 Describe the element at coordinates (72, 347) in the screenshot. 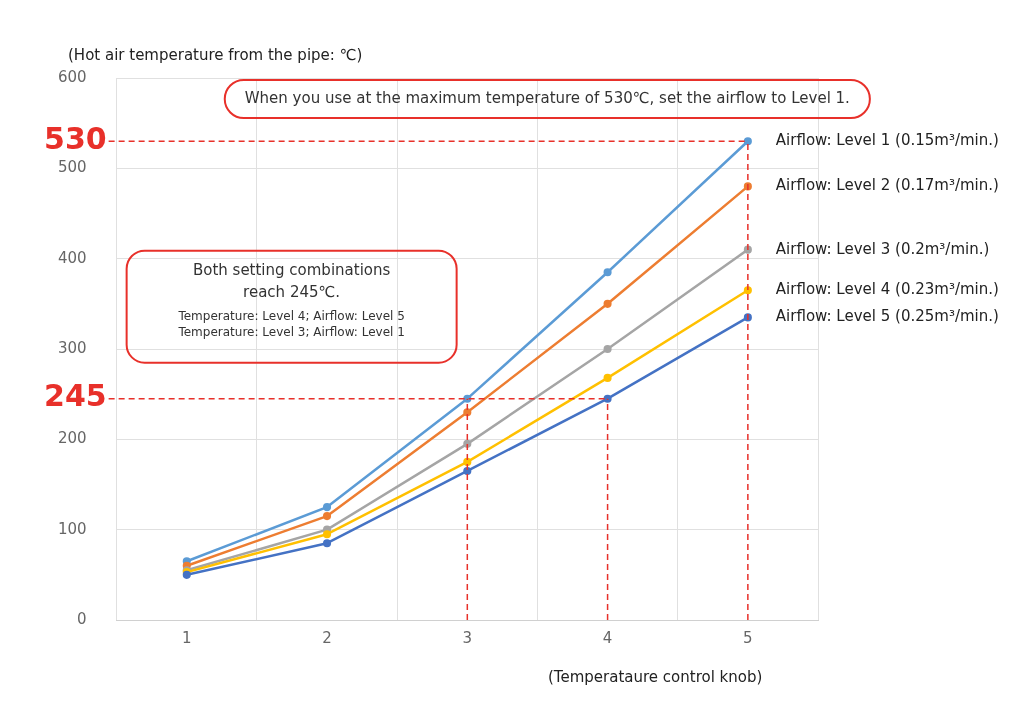

I see `y-tick-label: 300` at that location.